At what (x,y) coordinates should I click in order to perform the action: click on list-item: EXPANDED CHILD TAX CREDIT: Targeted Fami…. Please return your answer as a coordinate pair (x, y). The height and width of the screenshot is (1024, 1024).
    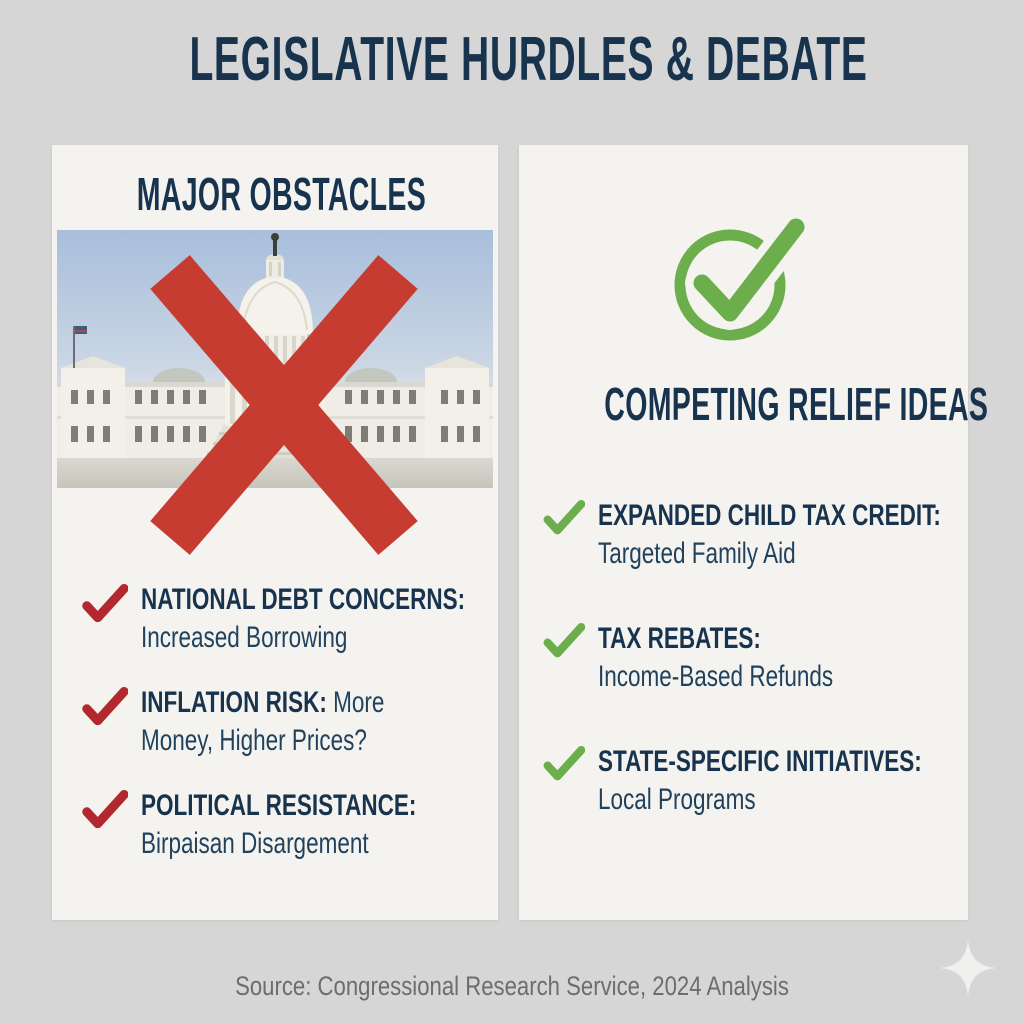
    Looking at the image, I should click on (753, 534).